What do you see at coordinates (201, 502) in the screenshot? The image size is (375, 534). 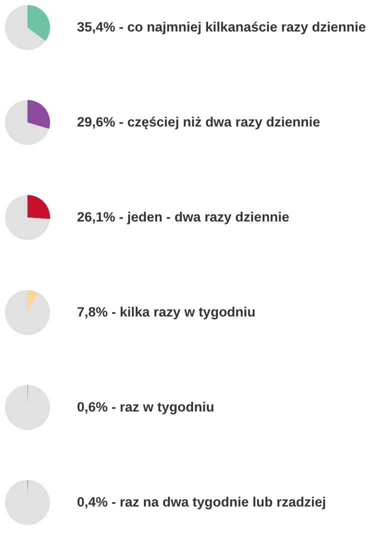 I see `text: 0,4% - raz na dwa tygodnie lub rzadziej` at bounding box center [201, 502].